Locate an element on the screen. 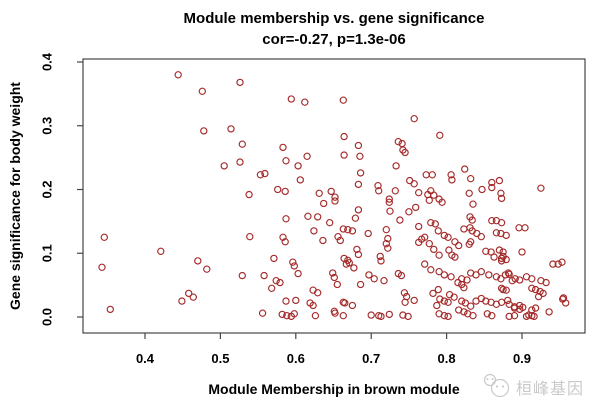 The width and height of the screenshot is (600, 414). x-axis-tick-label: 0.6 is located at coordinates (296, 358).